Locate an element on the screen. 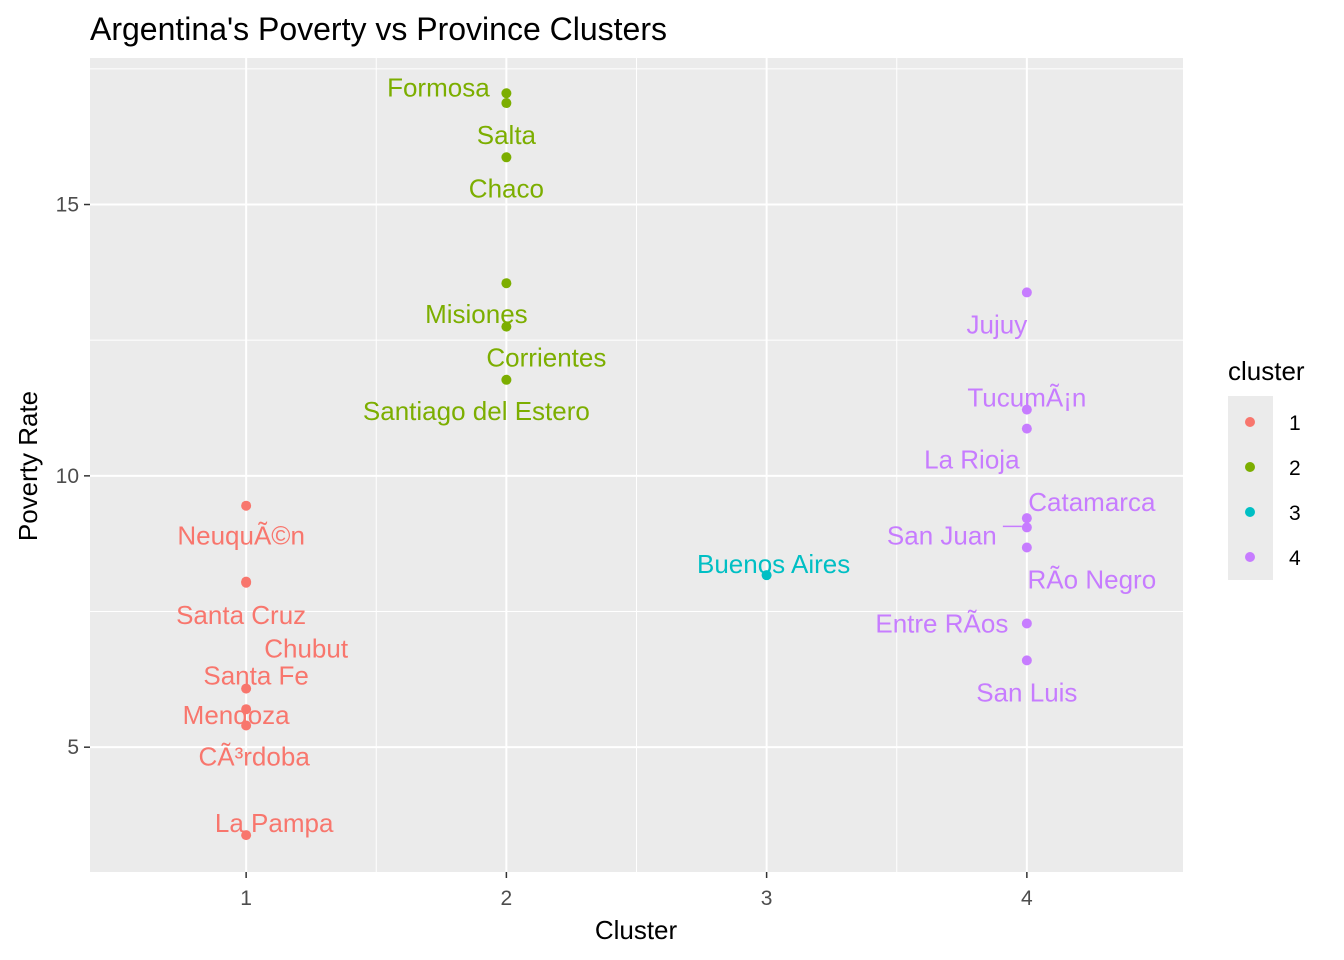 This screenshot has width=1344, height=960. point-label: NeuquÃ©n is located at coordinates (241, 536).